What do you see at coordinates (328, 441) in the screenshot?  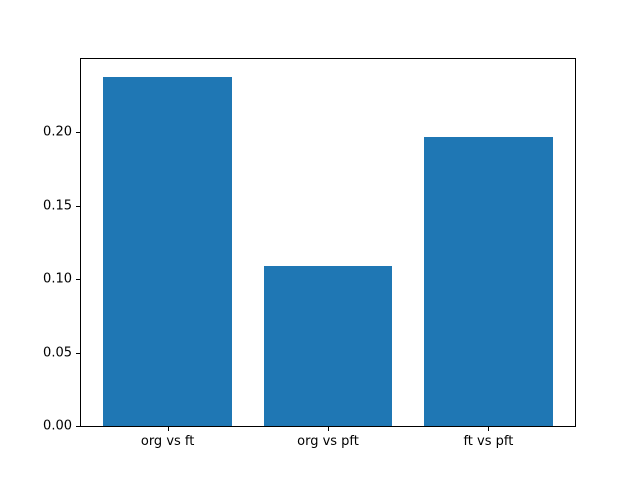 I see `x-tick-label: org vs pft` at bounding box center [328, 441].